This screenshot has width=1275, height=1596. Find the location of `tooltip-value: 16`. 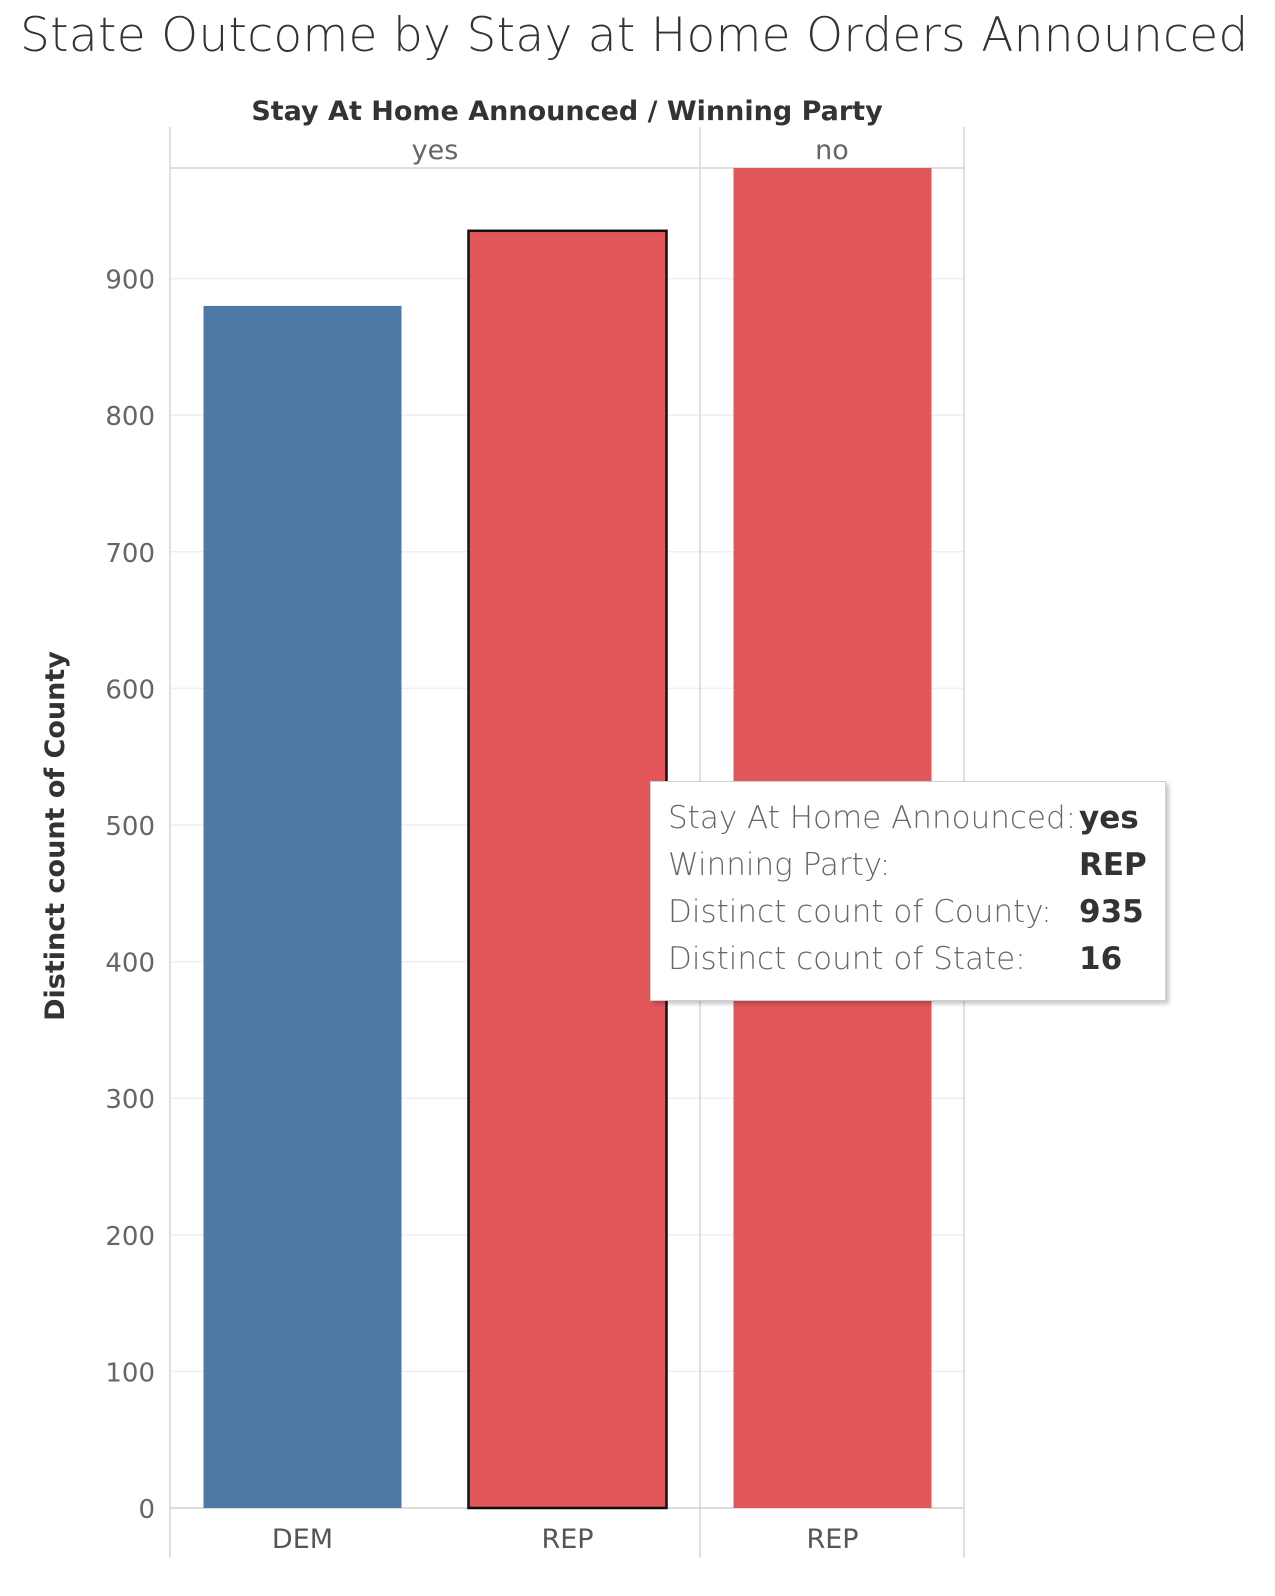

tooltip-value: 16 is located at coordinates (1101, 959).